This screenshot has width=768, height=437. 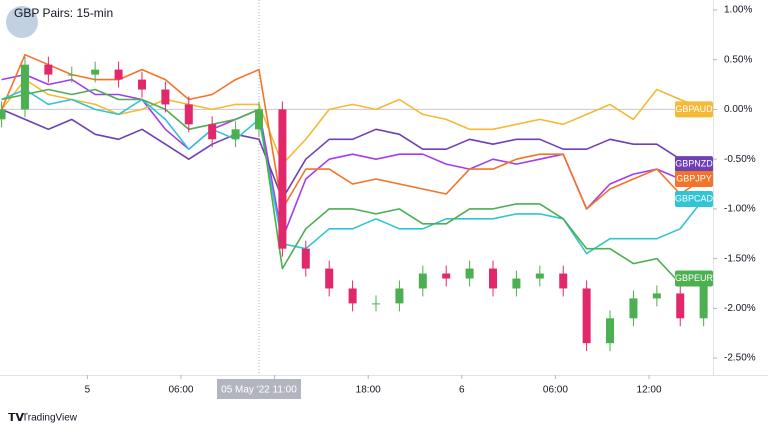 What do you see at coordinates (740, 209) in the screenshot?
I see `y-tick-label: -1.00%` at bounding box center [740, 209].